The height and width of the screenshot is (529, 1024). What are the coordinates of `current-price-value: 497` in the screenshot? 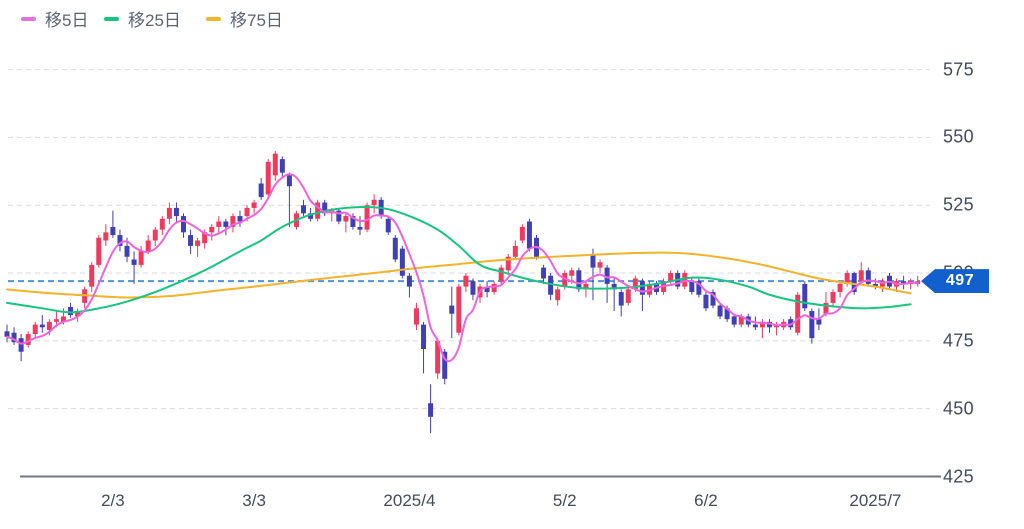 It's located at (960, 281).